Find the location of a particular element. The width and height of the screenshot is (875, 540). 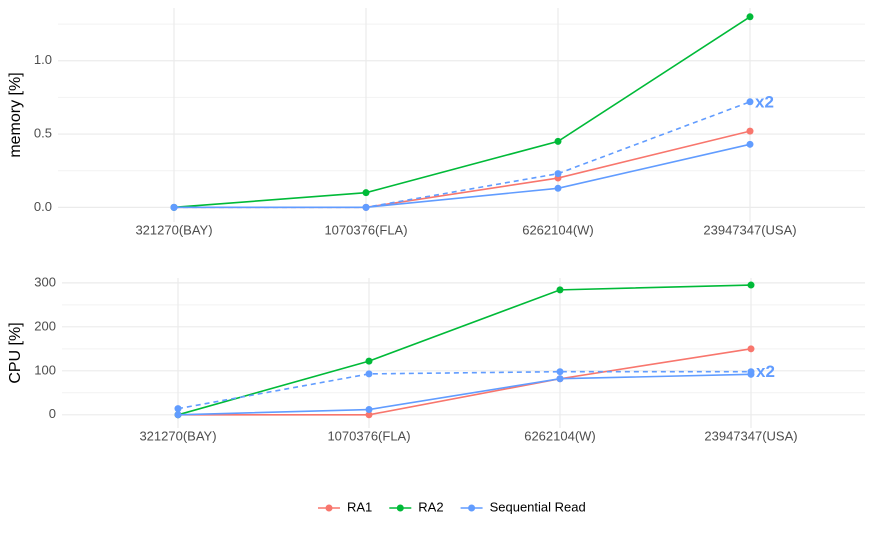

legend: RA1 RA2 Sequential Read is located at coordinates (452, 506).